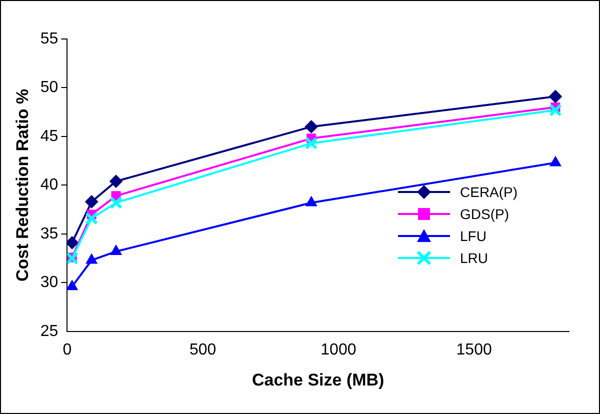 Image resolution: width=600 pixels, height=414 pixels. Describe the element at coordinates (22, 185) in the screenshot. I see `y-axis-title: Cost Reduction Ratio %` at that location.